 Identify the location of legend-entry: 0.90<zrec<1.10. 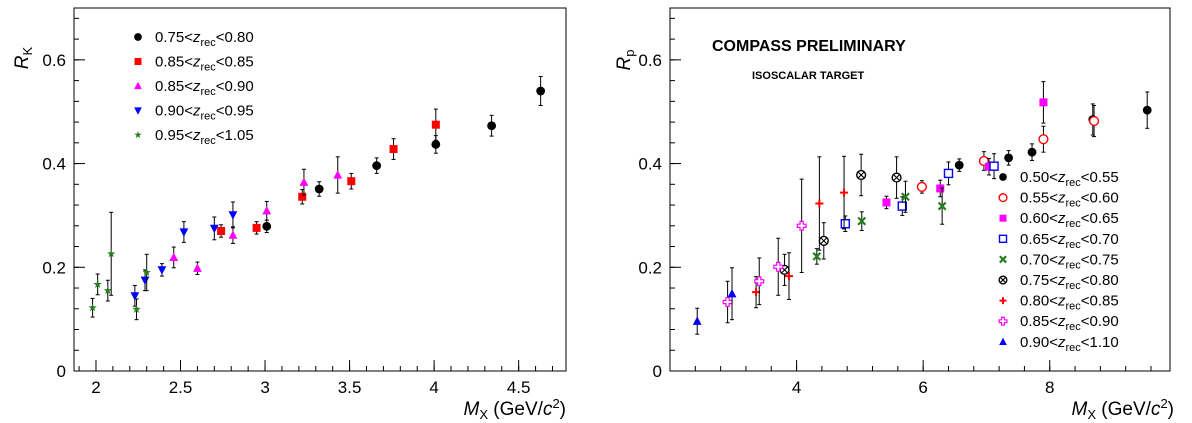
(1059, 344).